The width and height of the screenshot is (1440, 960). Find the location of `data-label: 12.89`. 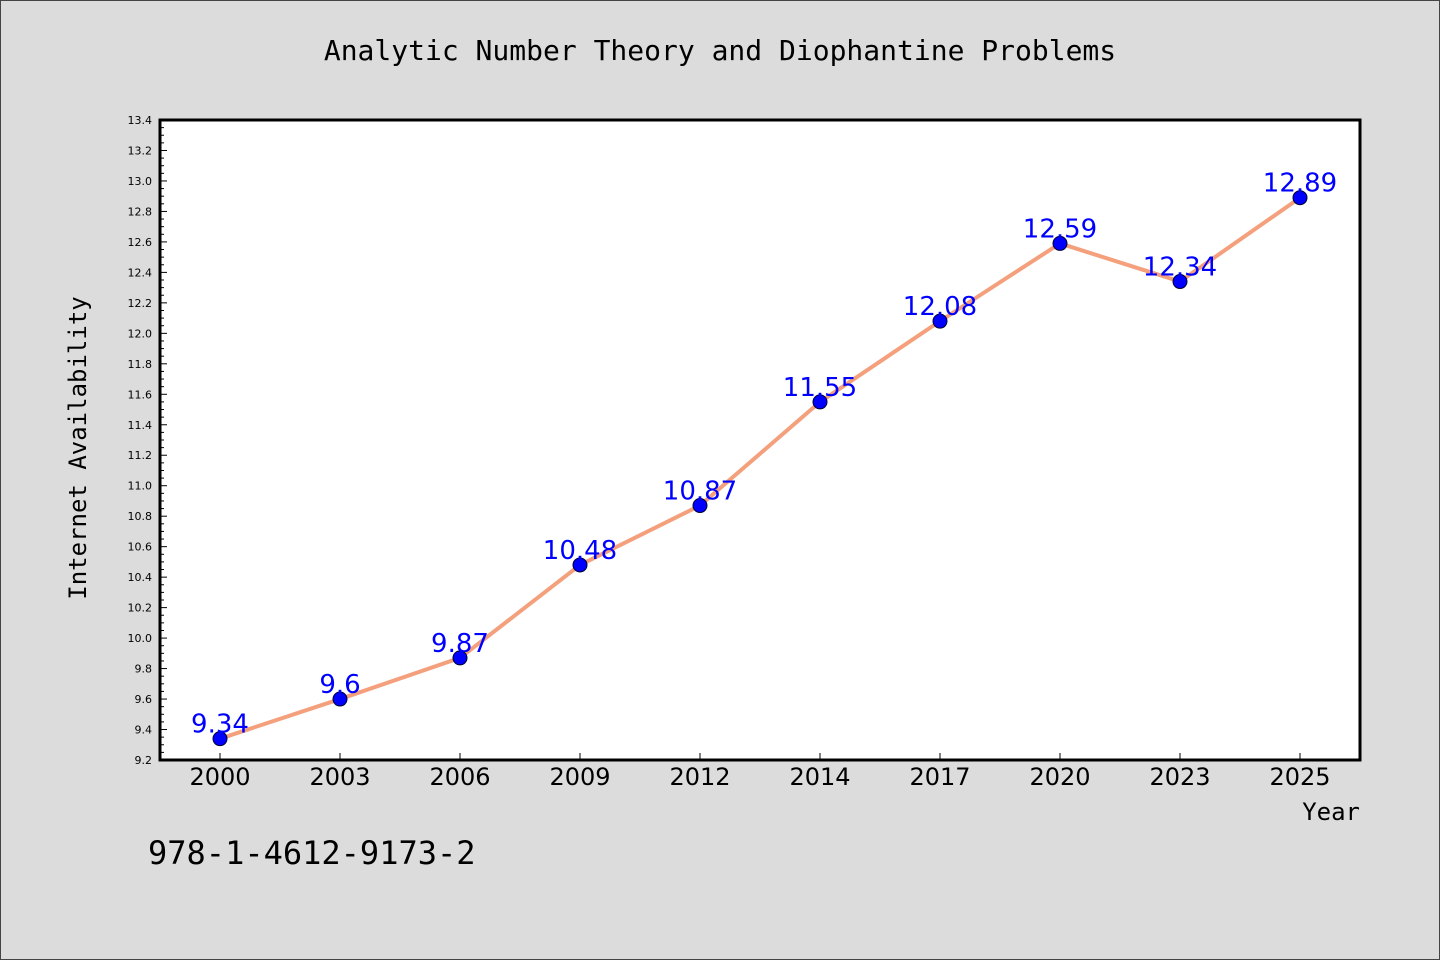

data-label: 12.89 is located at coordinates (1300, 184).